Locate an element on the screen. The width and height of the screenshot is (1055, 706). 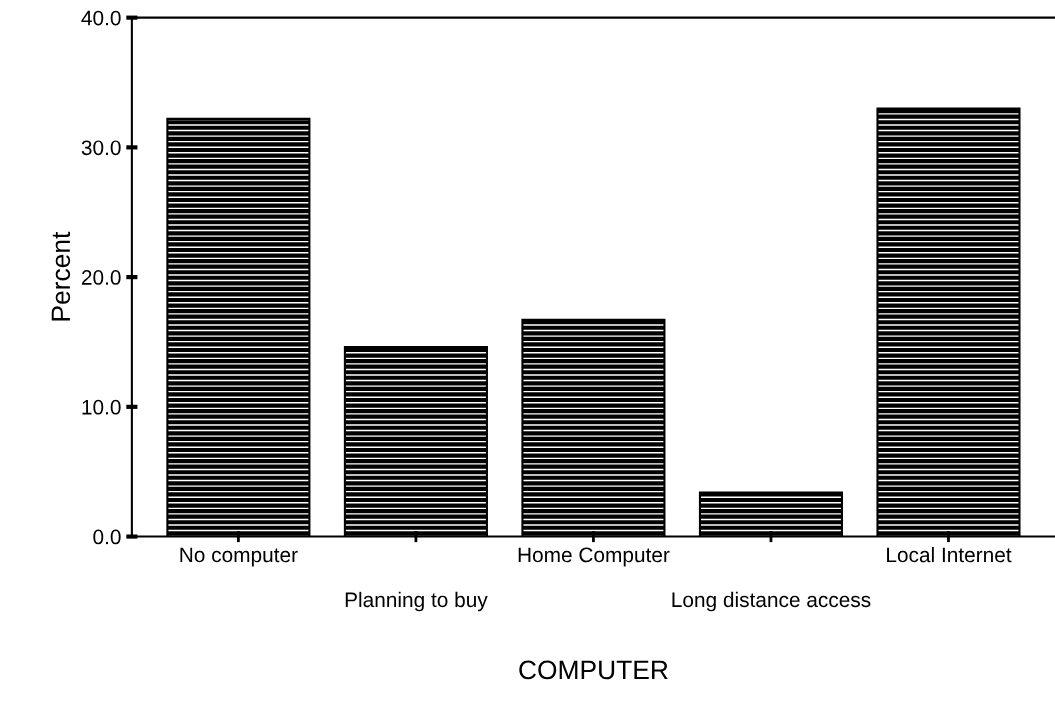
y-axis-title: Percent is located at coordinates (61, 276).